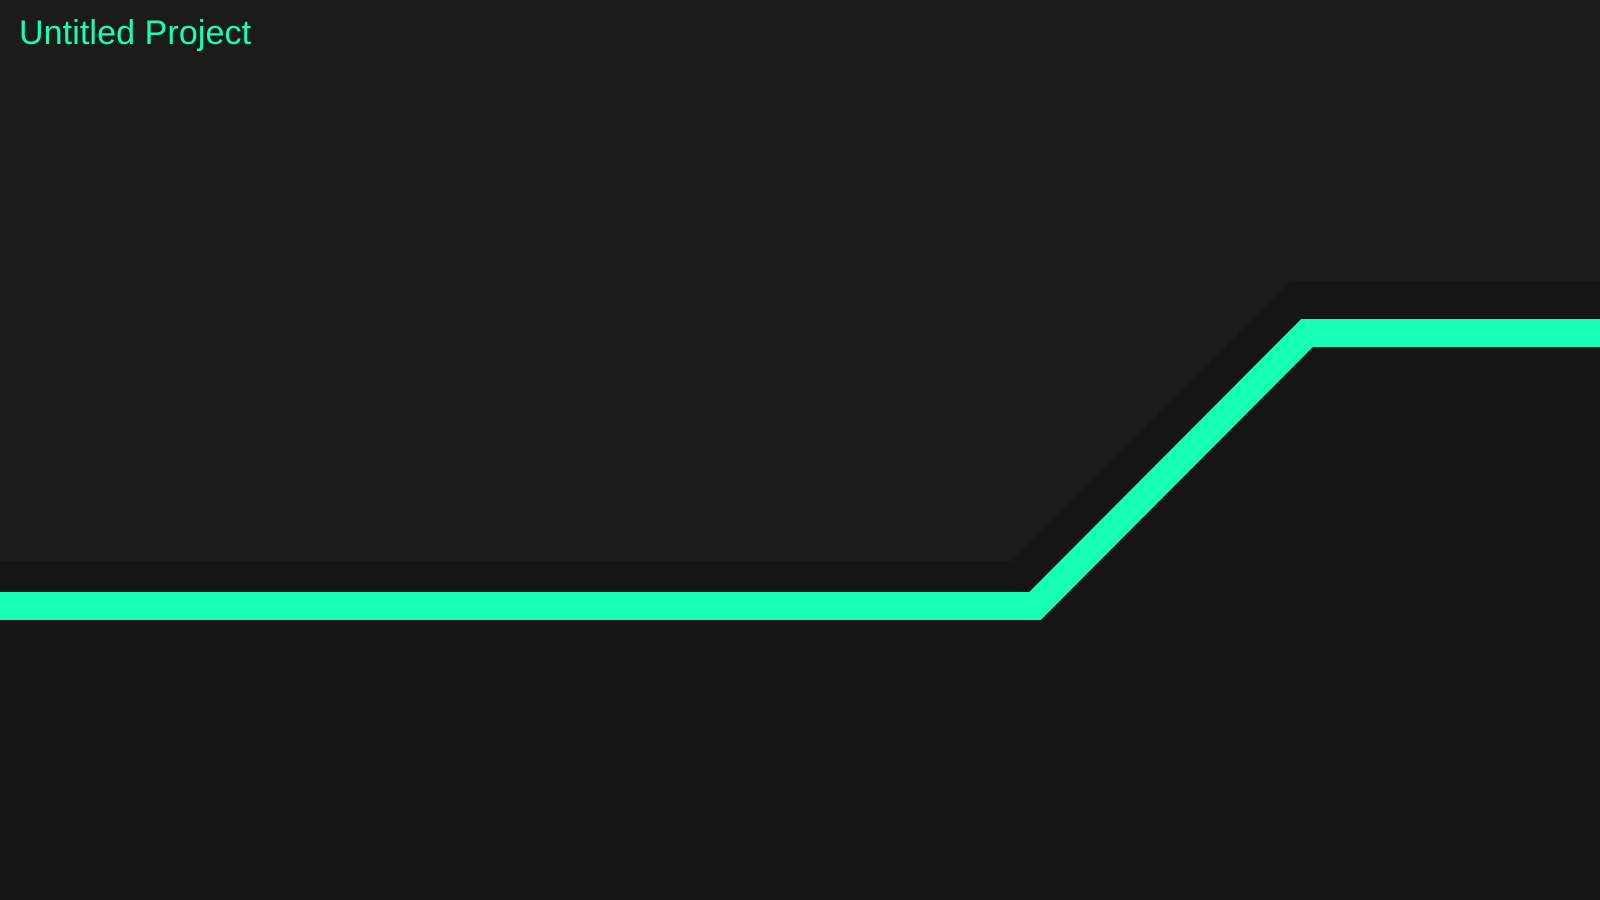 The image size is (1600, 900). What do you see at coordinates (135, 33) in the screenshot?
I see `project-title: Untitled Project` at bounding box center [135, 33].